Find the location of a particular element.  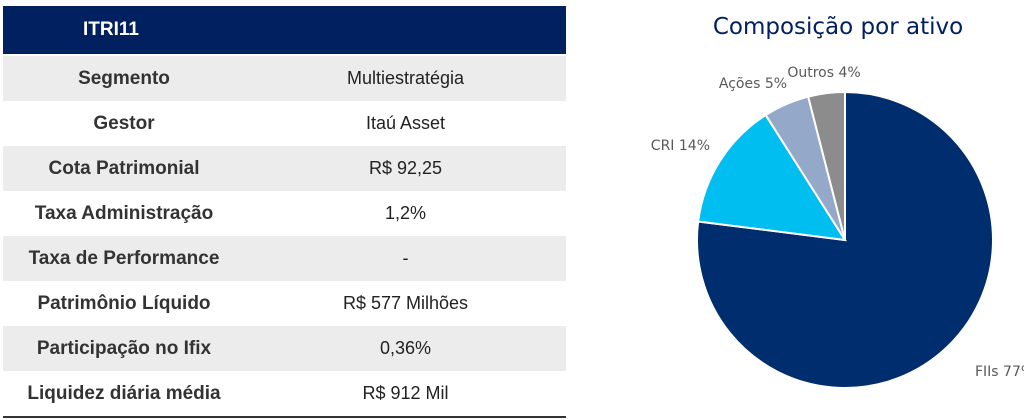

row-label: Cota Patrimonial is located at coordinates (124, 168).